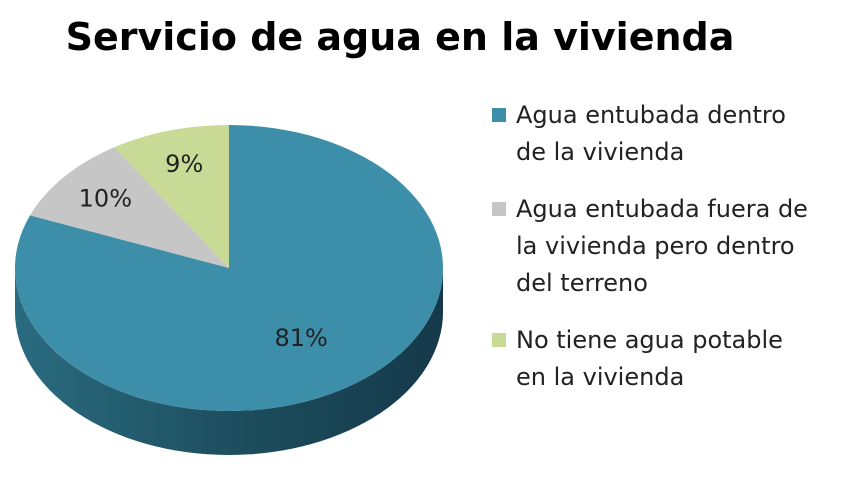  Describe the element at coordinates (400, 37) in the screenshot. I see `chart-title: Servicio de agua en la vivienda` at that location.